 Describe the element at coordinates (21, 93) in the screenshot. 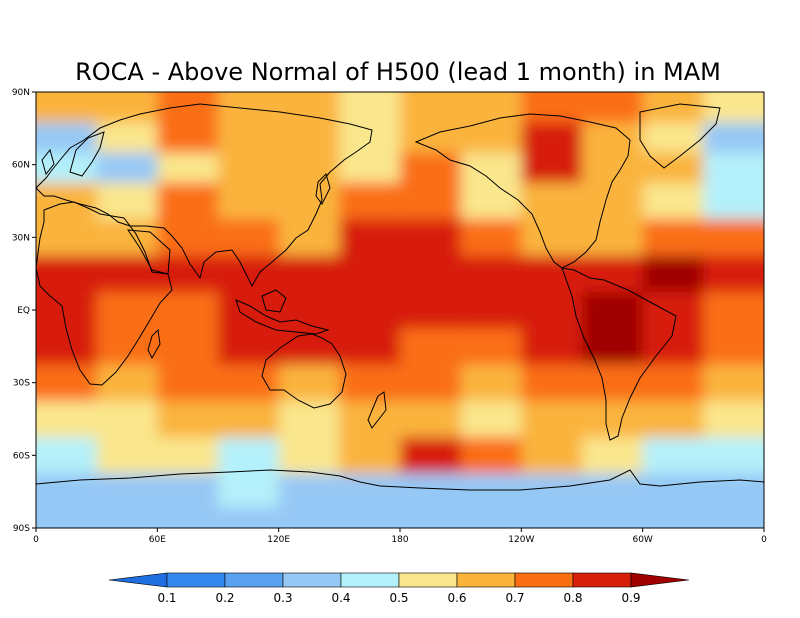

I see `y-tick-label: 90N` at that location.